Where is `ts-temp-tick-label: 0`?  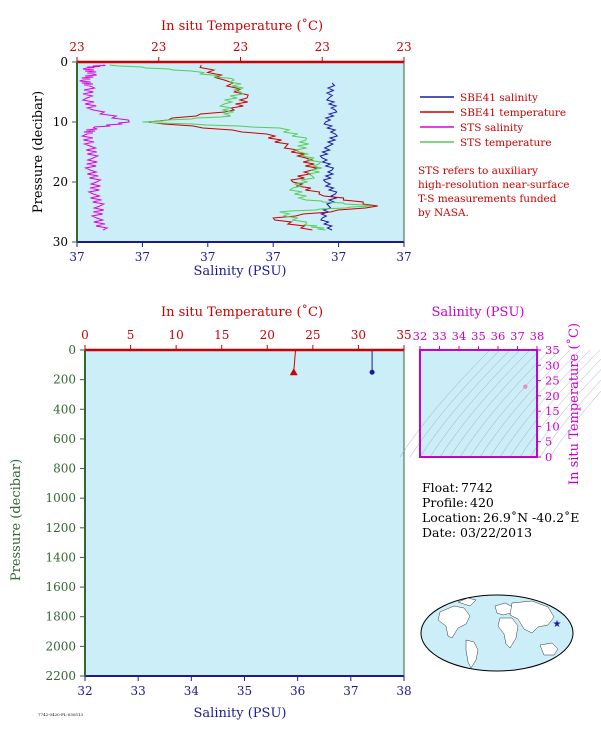 ts-temp-tick-label: 0 is located at coordinates (548, 457).